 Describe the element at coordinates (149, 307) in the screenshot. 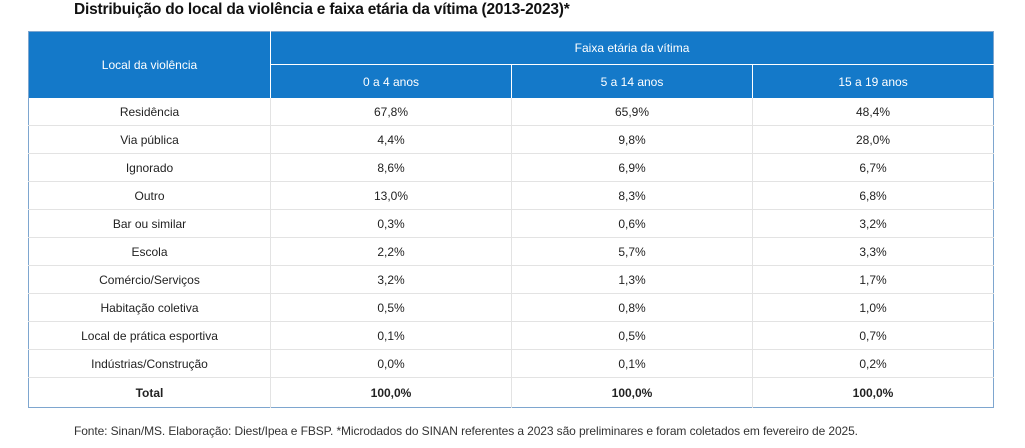

I see `row-label: Habitação coletiva` at that location.